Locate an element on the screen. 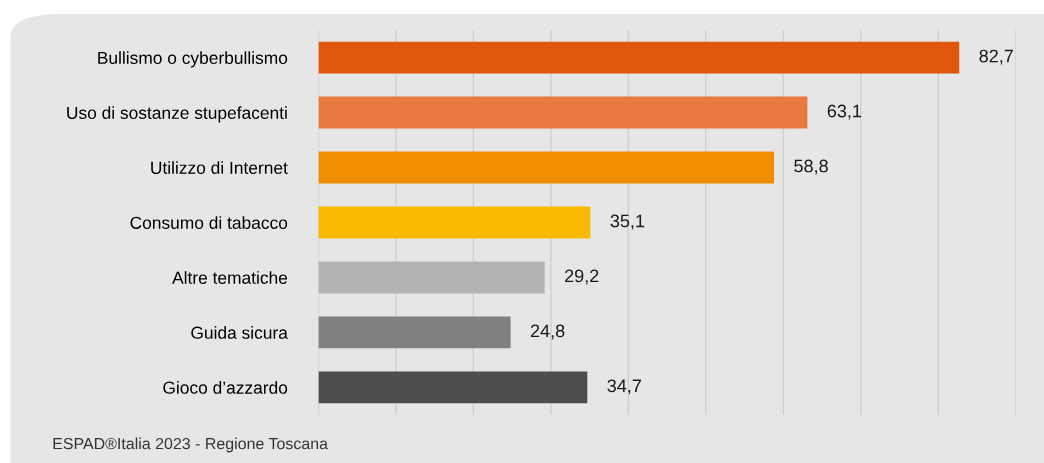 The height and width of the screenshot is (463, 1044). data-label: 35,1 is located at coordinates (627, 222).